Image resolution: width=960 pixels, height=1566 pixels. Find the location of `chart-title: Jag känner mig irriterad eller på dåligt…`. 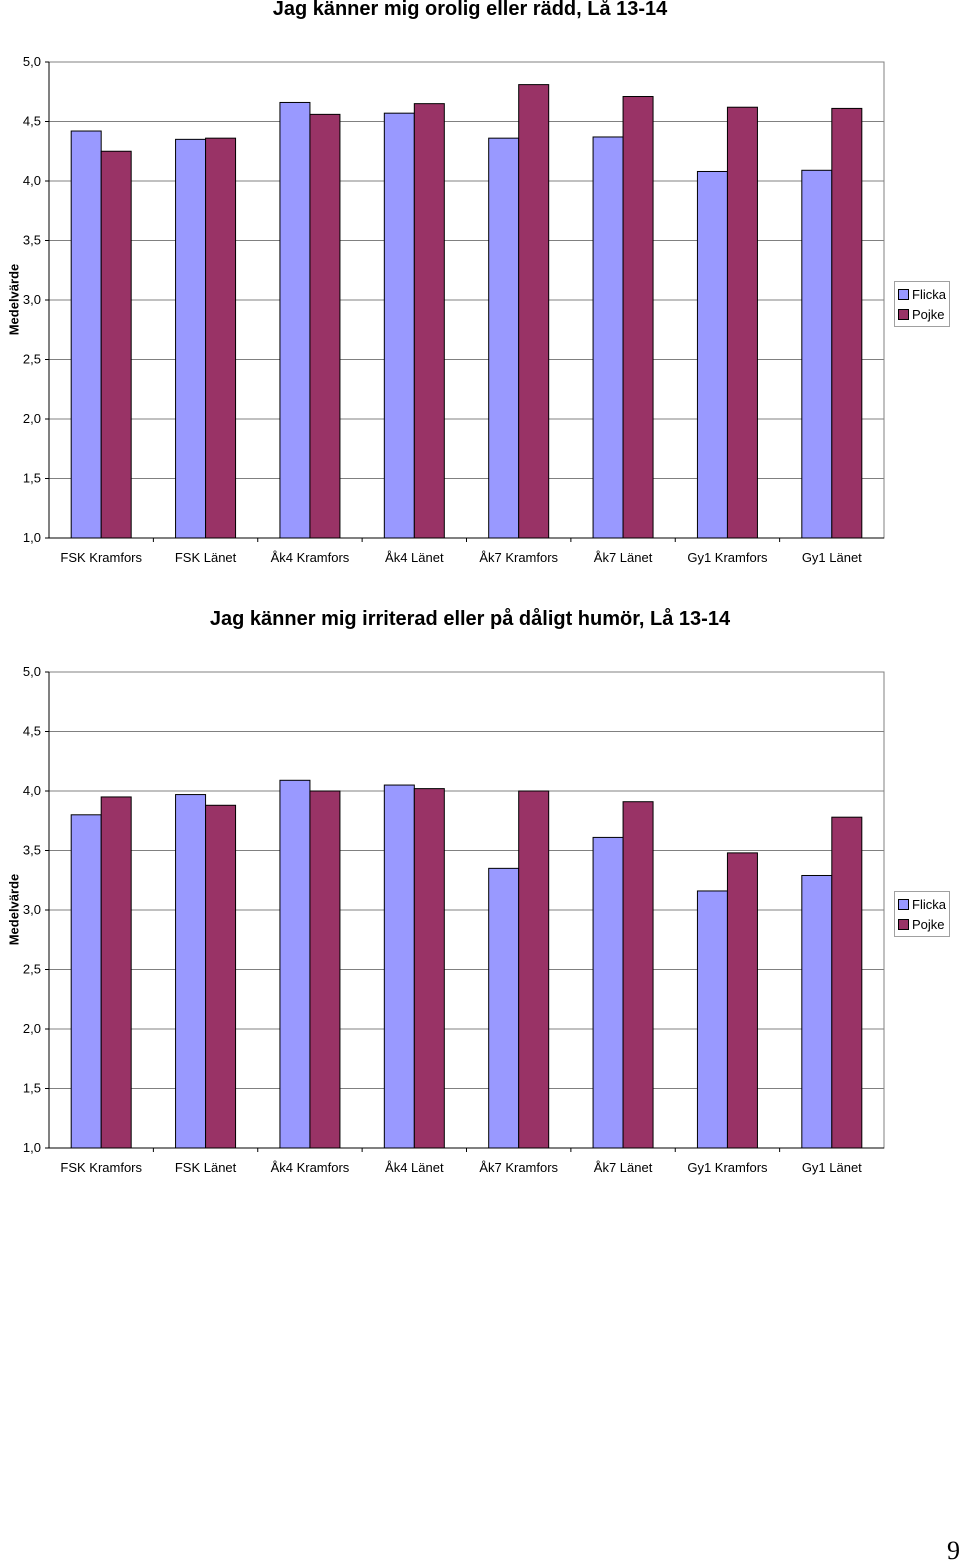

chart-title: Jag känner mig irriterad eller på dåligt… is located at coordinates (470, 619).